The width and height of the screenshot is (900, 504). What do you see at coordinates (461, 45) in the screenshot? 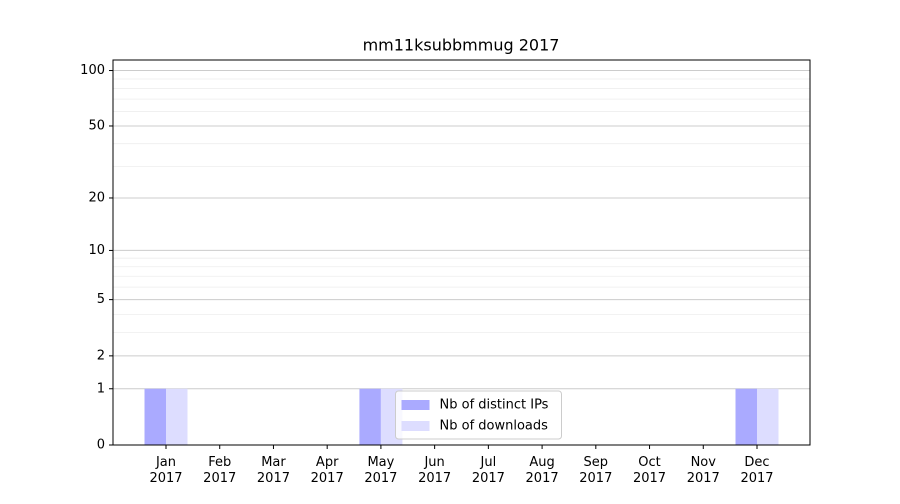
I see `chart-title: mm11ksubbmmug 2017` at bounding box center [461, 45].